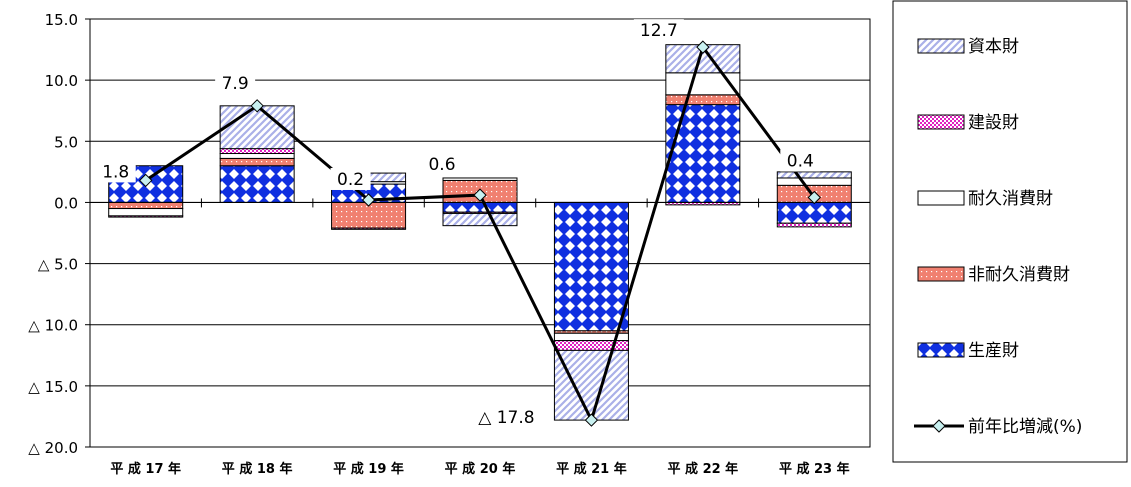  Describe the element at coordinates (993, 123) in the screenshot. I see `legend-label: 建設財` at that location.